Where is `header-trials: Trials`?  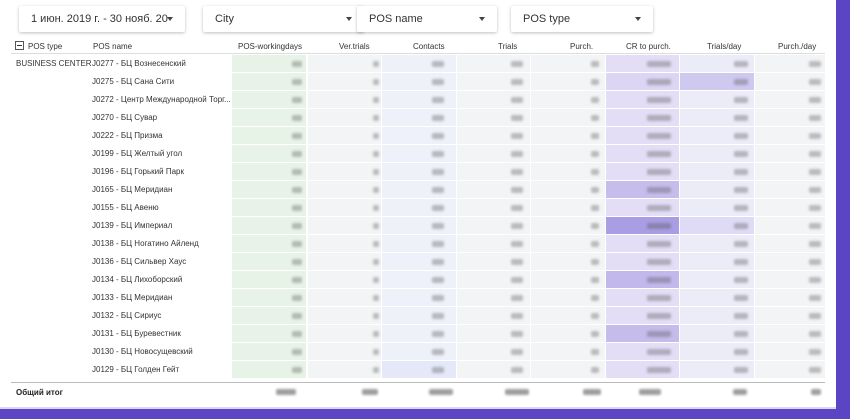 header-trials: Trials is located at coordinates (508, 46).